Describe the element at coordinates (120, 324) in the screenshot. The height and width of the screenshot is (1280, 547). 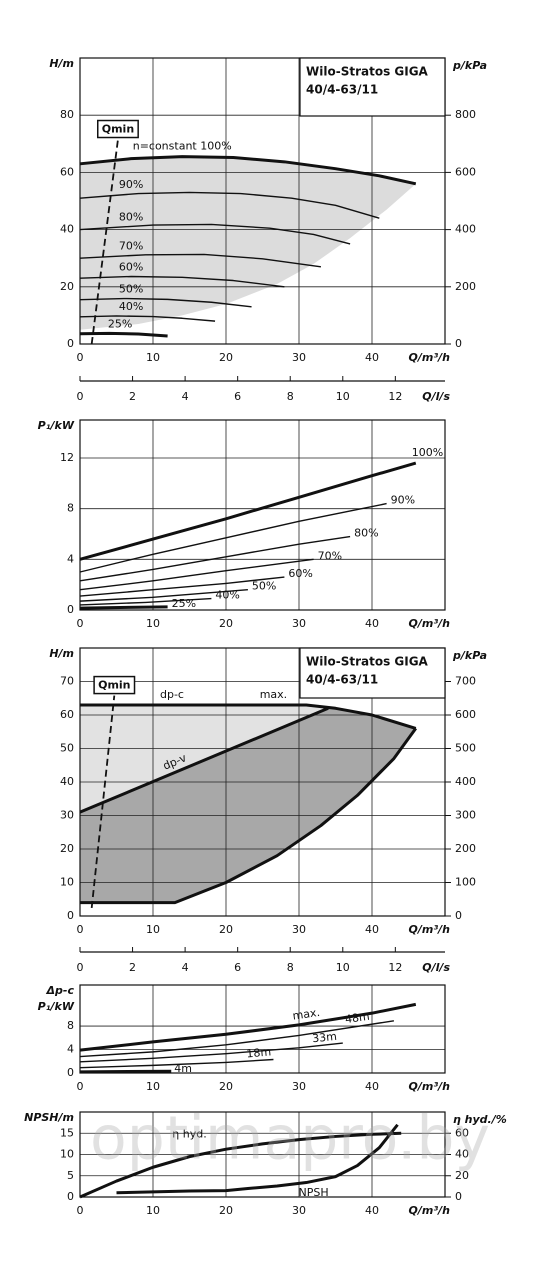
I see `curve-label: 25%` at that location.